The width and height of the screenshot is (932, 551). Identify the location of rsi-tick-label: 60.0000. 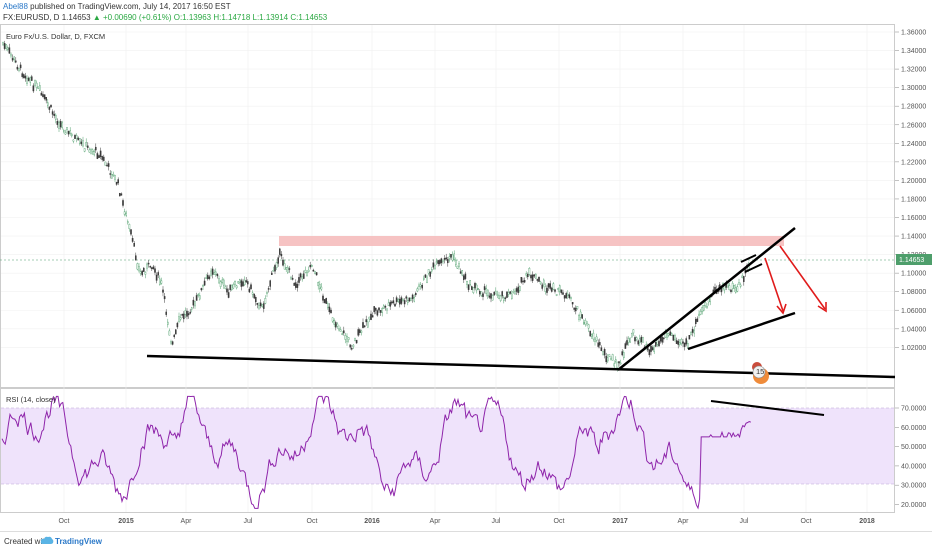
(913, 428).